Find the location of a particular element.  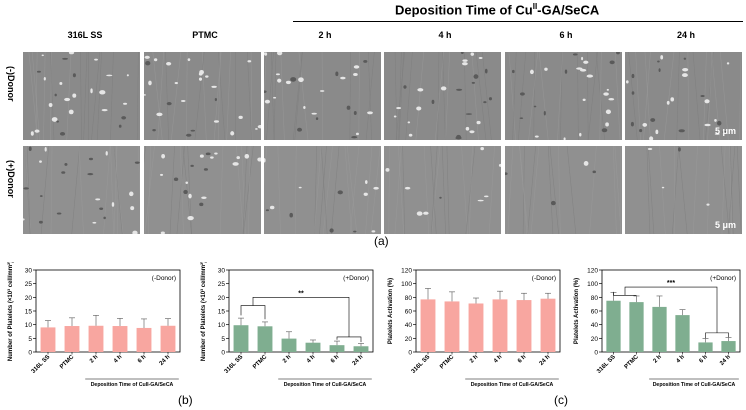

panel-label-b: (b) is located at coordinates (185, 400).